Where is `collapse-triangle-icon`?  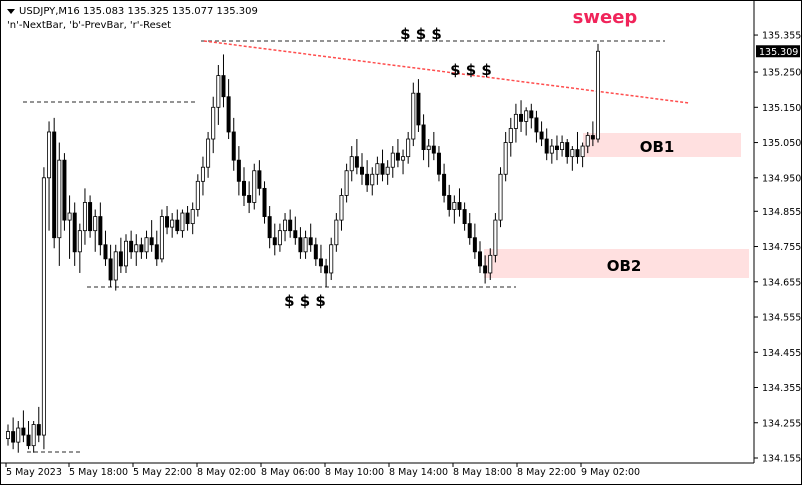
collapse-triangle-icon is located at coordinates (11, 11).